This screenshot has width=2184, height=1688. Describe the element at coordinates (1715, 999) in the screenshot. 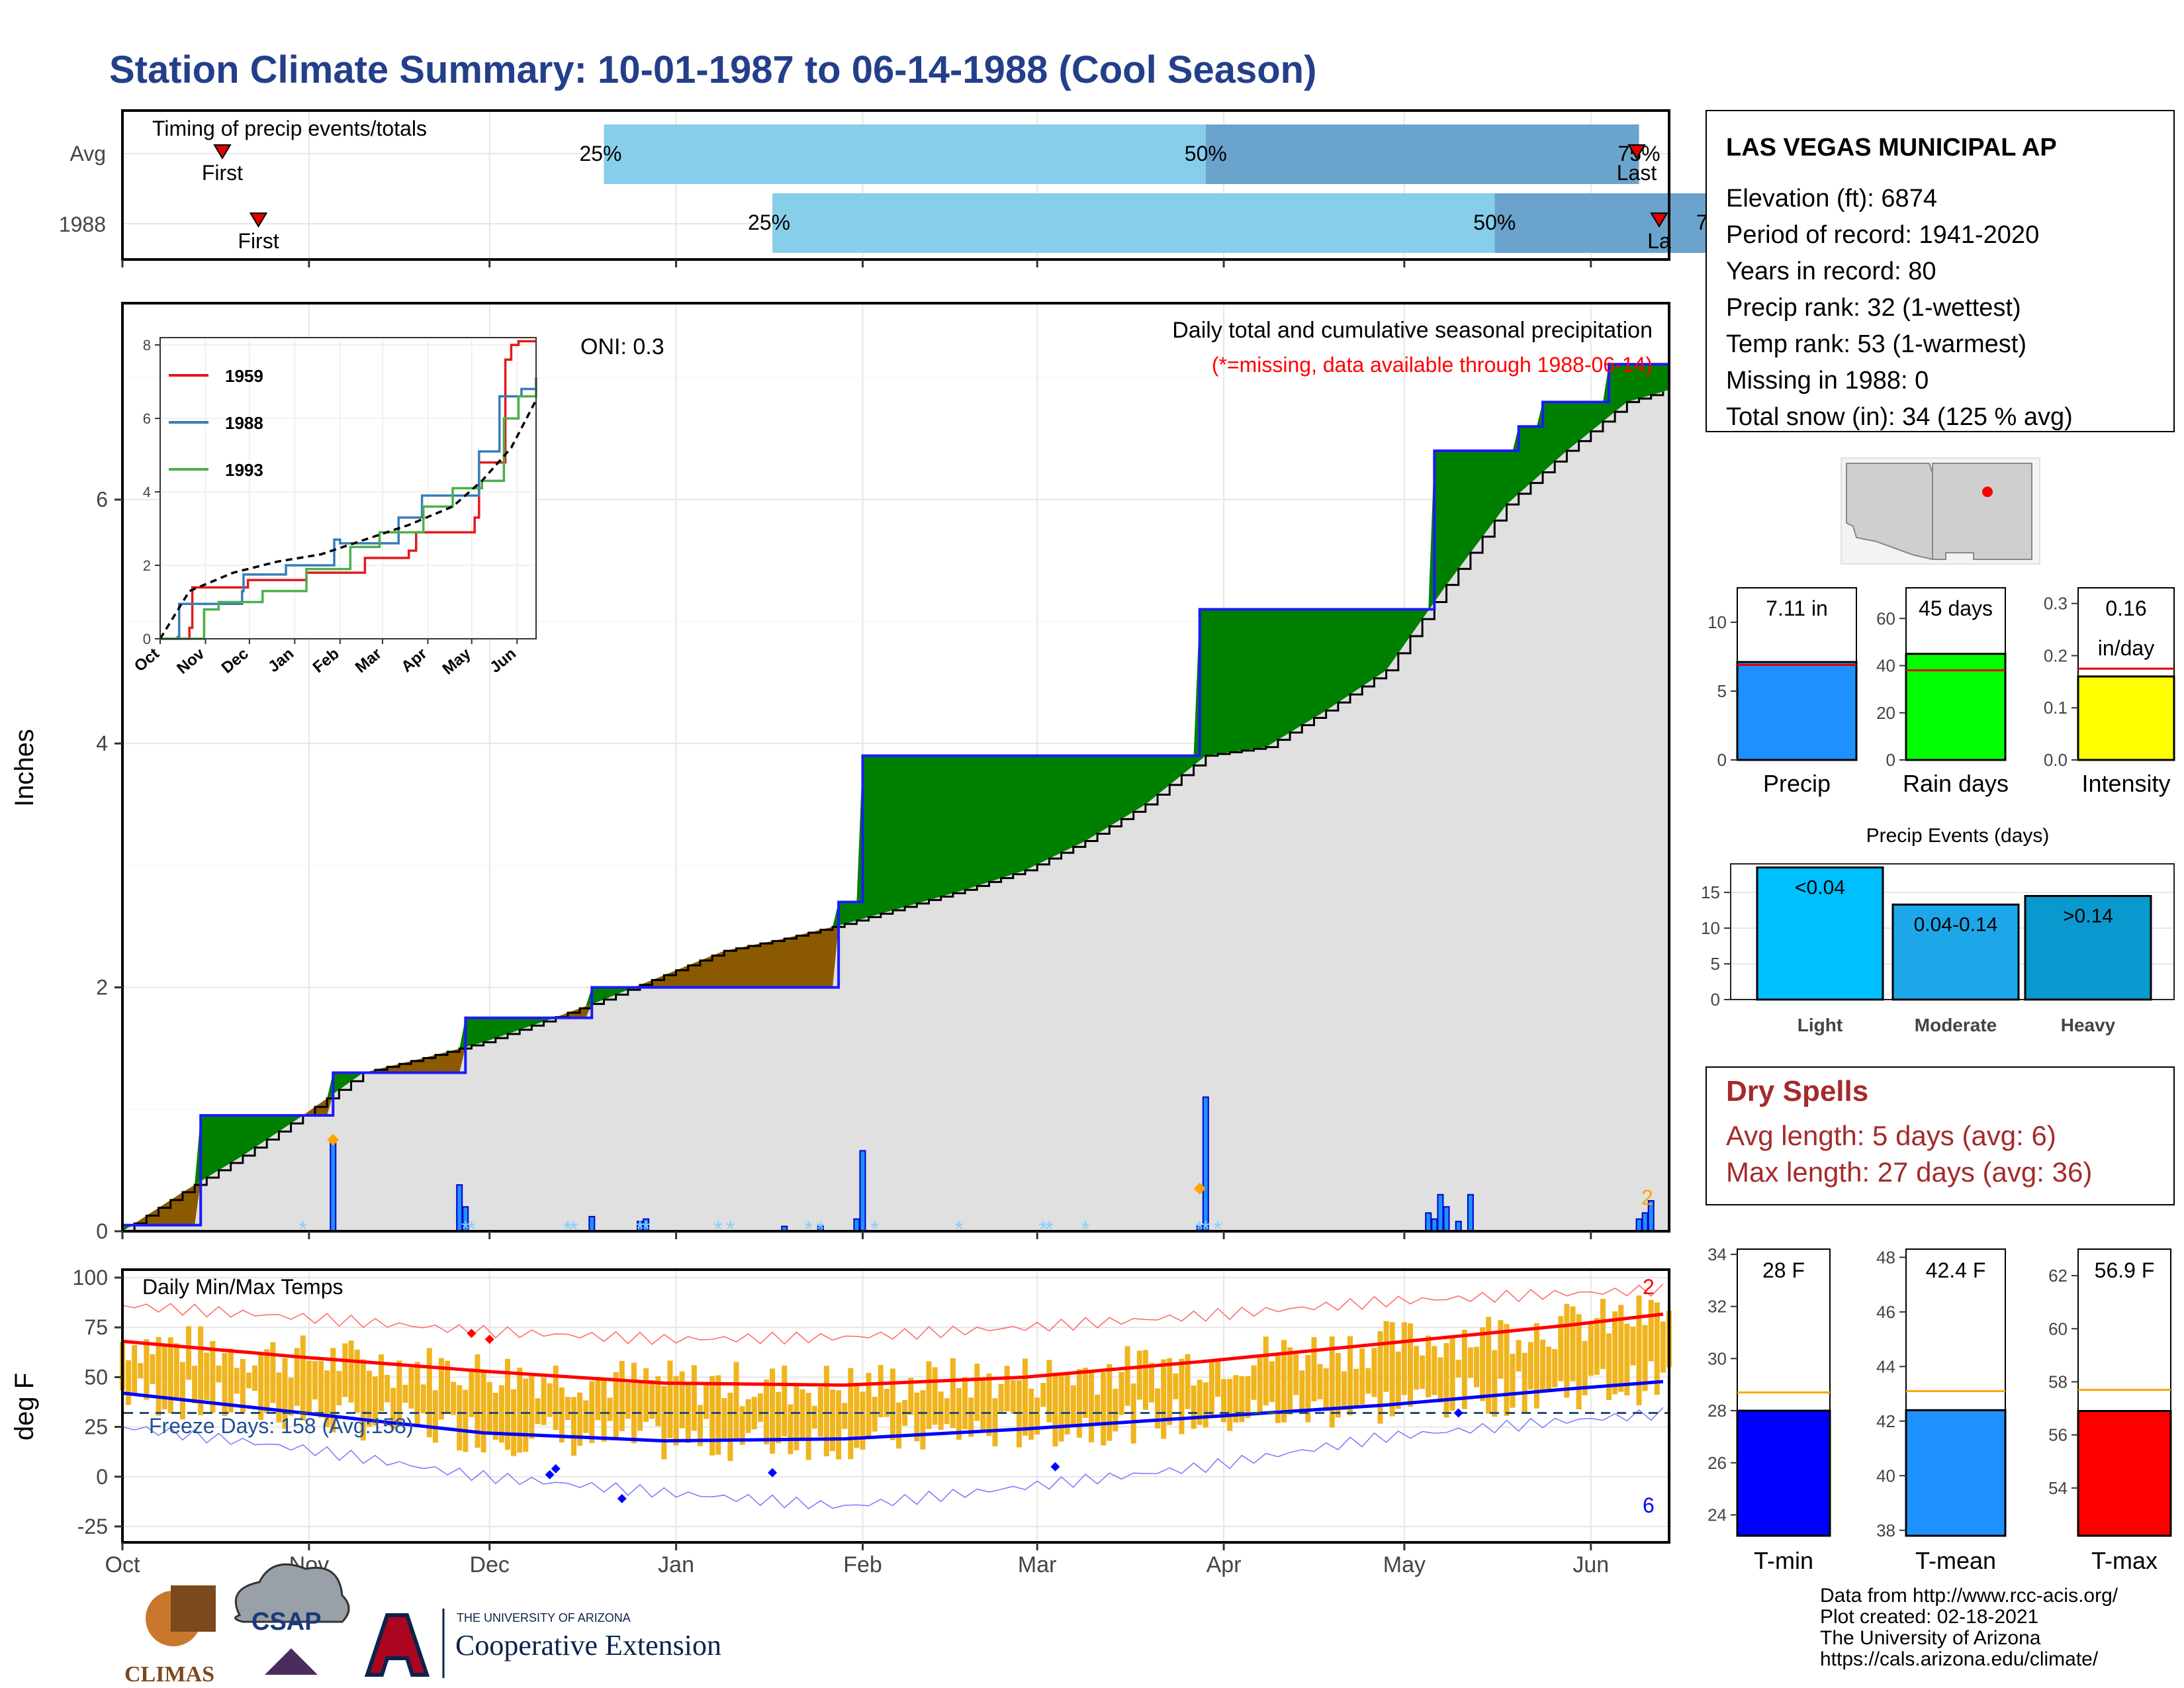

I see `events-y-tick-label: 0` at that location.